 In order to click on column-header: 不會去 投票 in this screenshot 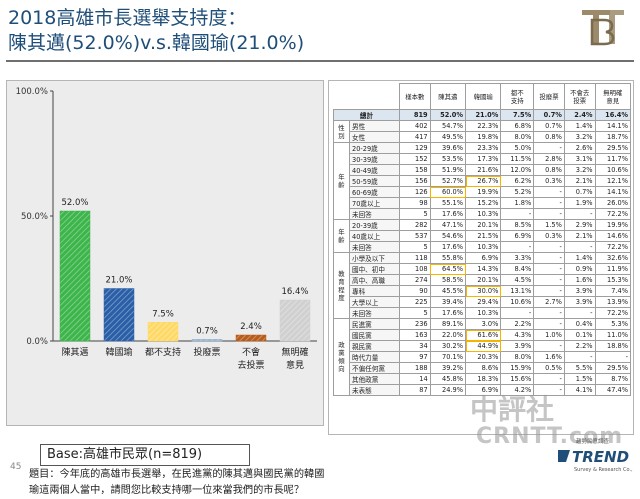, I will do `click(579, 96)`.